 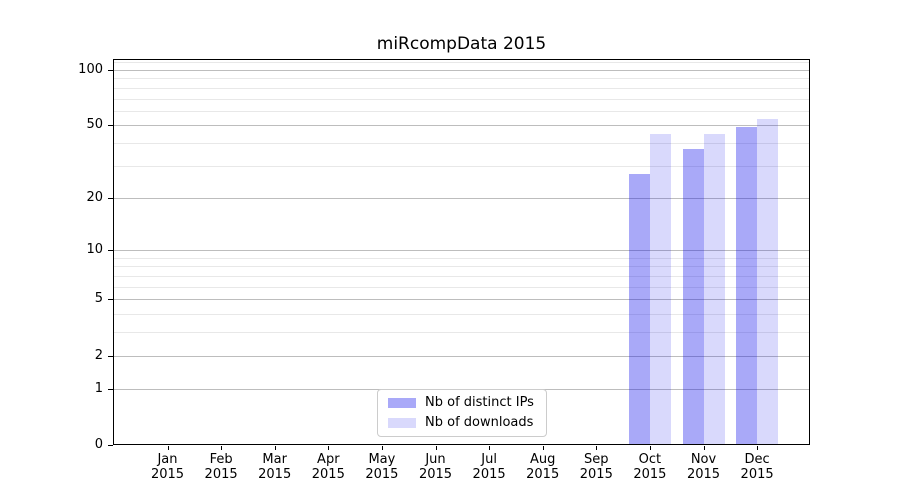 I want to click on x-tick-label-month: Dec, so click(x=757, y=459).